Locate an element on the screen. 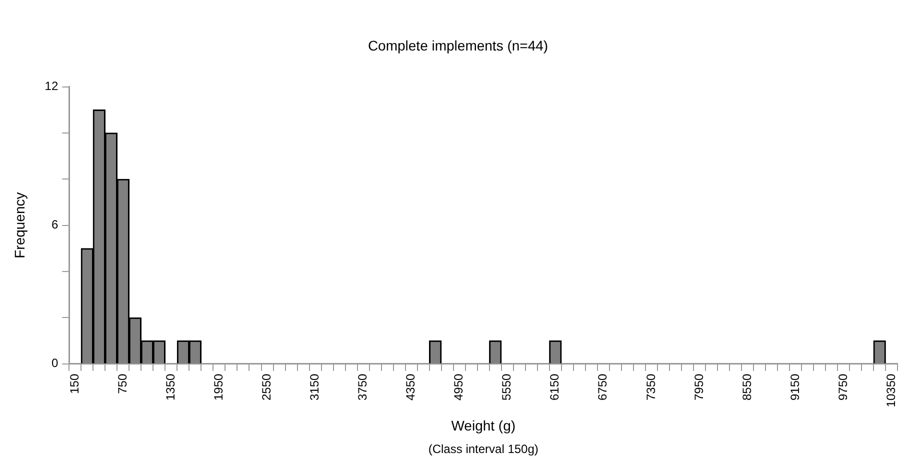 The image size is (909, 465). x-tick-label: 4950 is located at coordinates (459, 387).